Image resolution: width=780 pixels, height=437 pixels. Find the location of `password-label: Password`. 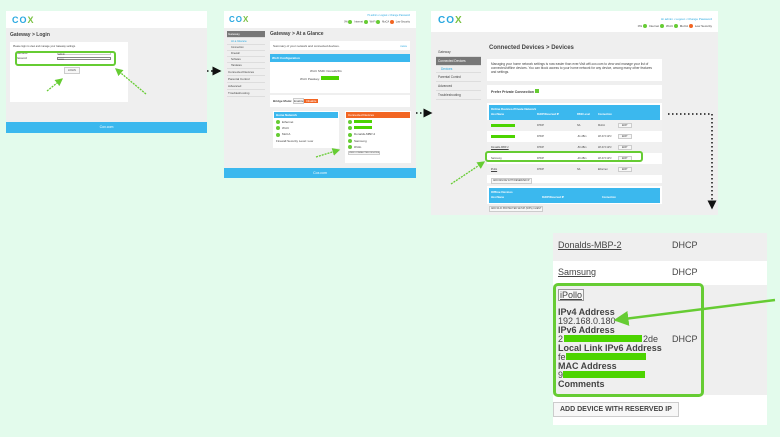

password-label: Password is located at coordinates (21, 58).